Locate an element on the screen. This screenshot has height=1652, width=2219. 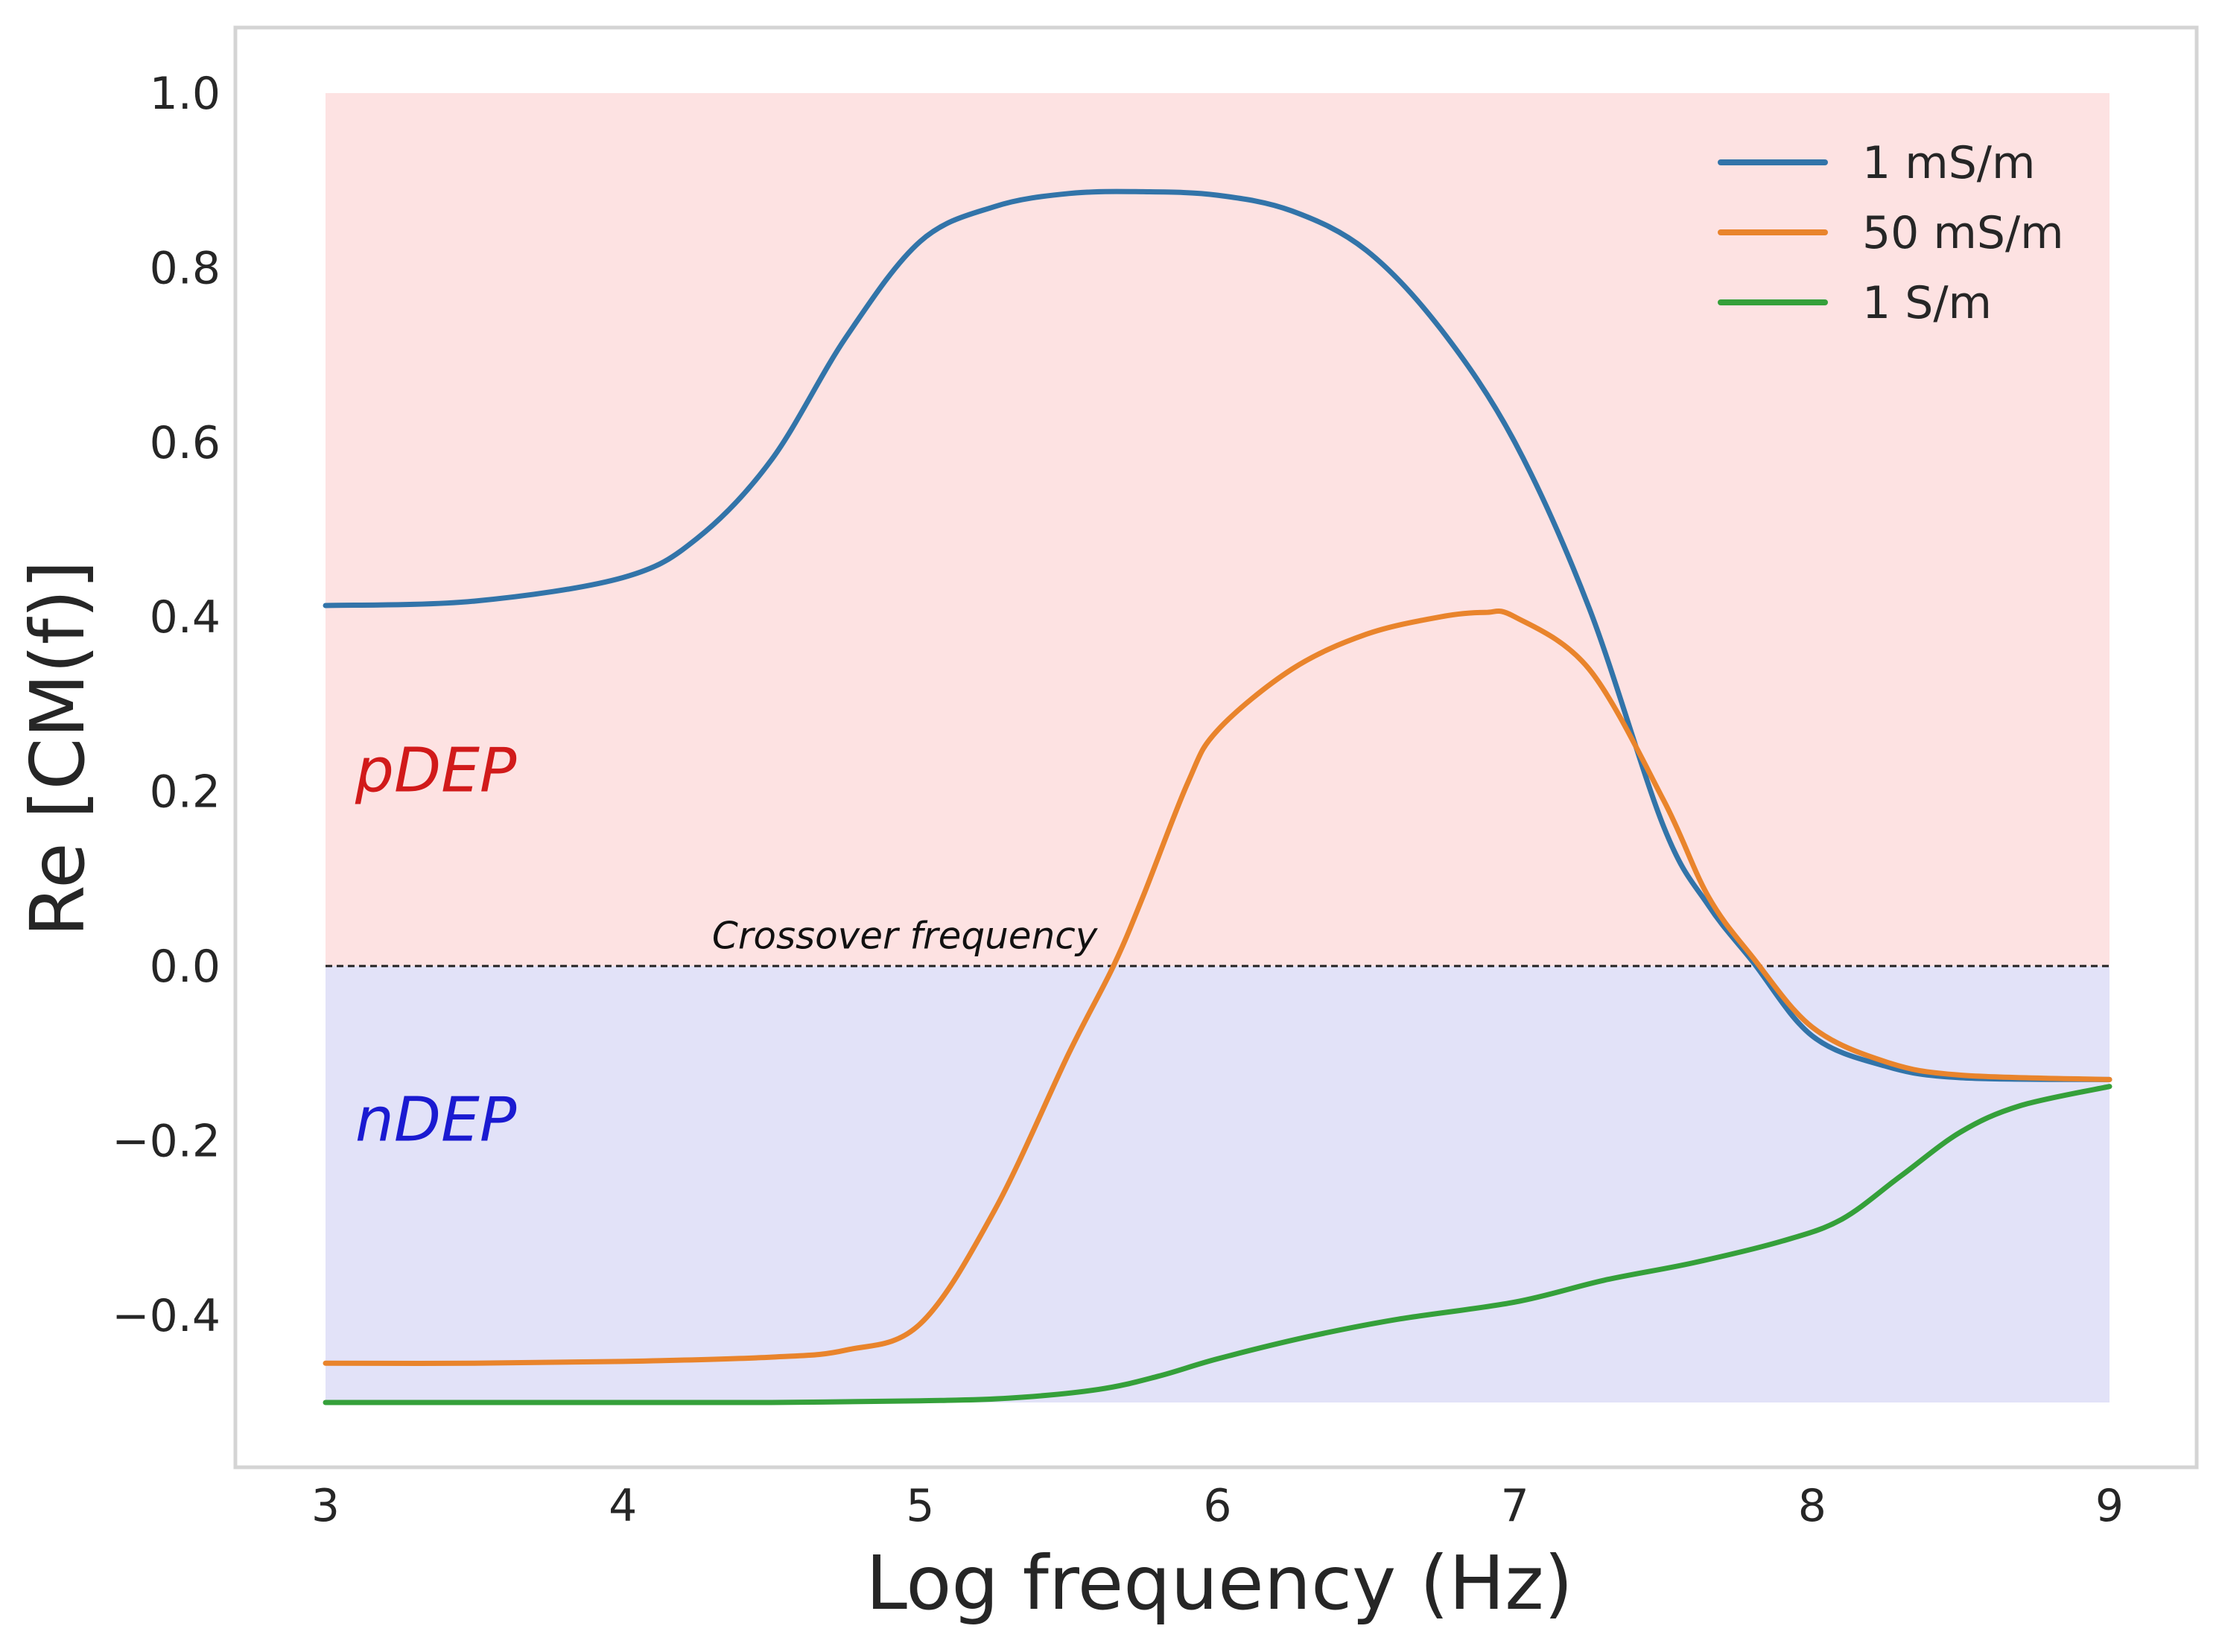
annotation-1: Crossover frequency is located at coordinates (905, 936).